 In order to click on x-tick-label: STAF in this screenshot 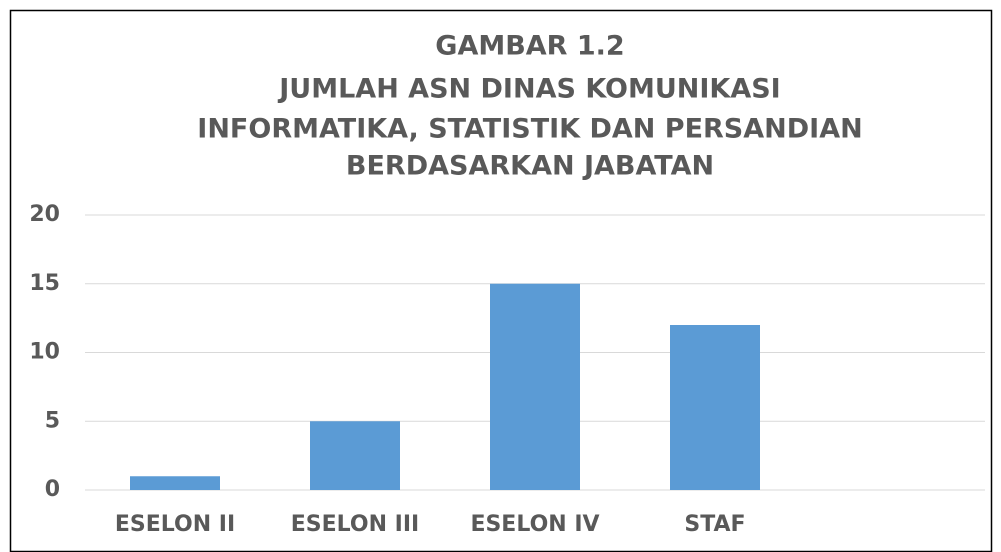, I will do `click(714, 524)`.